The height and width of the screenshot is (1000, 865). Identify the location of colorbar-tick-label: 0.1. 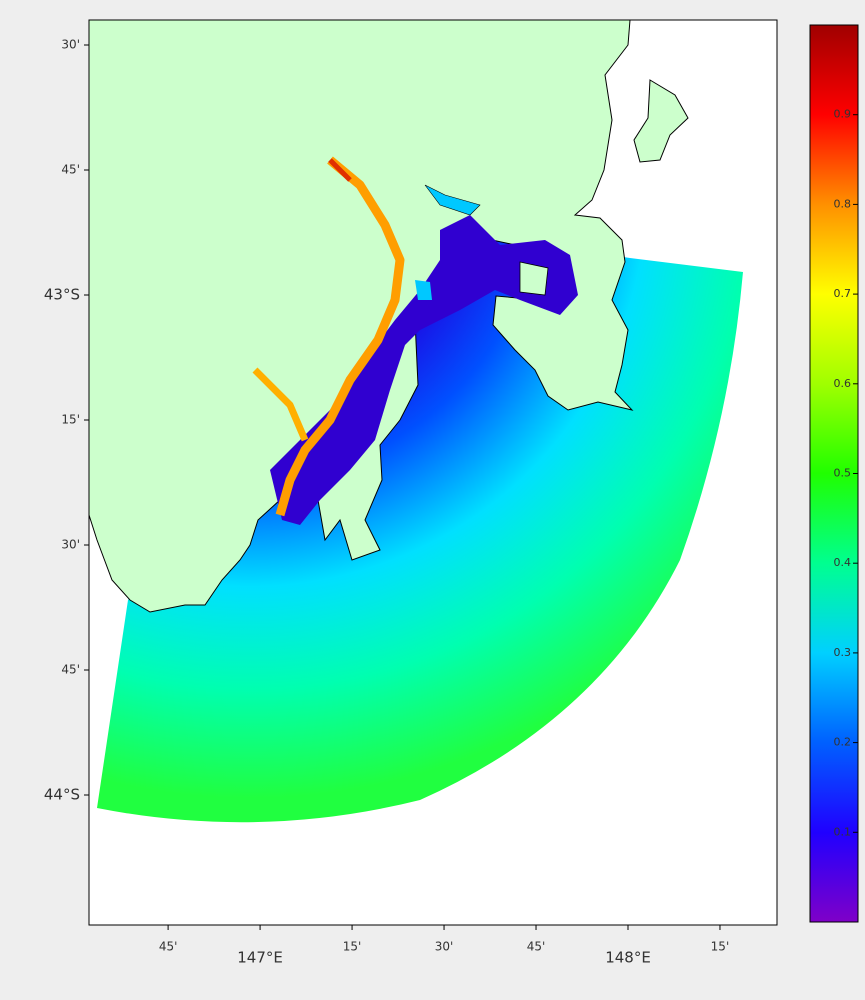
(843, 831).